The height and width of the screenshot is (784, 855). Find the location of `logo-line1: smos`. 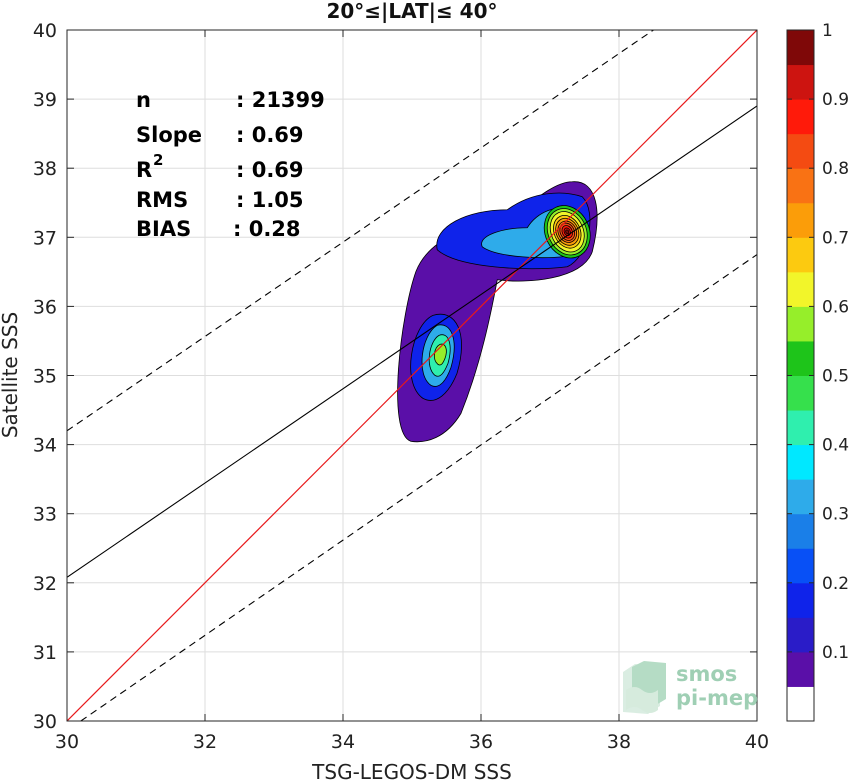

logo-line1: smos is located at coordinates (706, 674).